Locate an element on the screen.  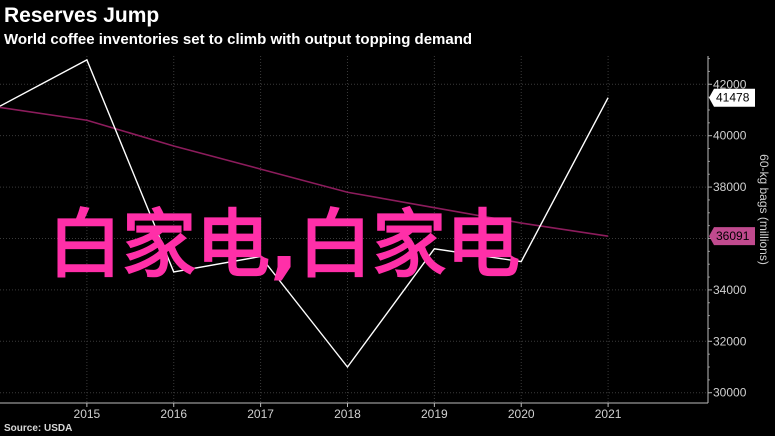
x-tick-label: 2018 is located at coordinates (347, 414).